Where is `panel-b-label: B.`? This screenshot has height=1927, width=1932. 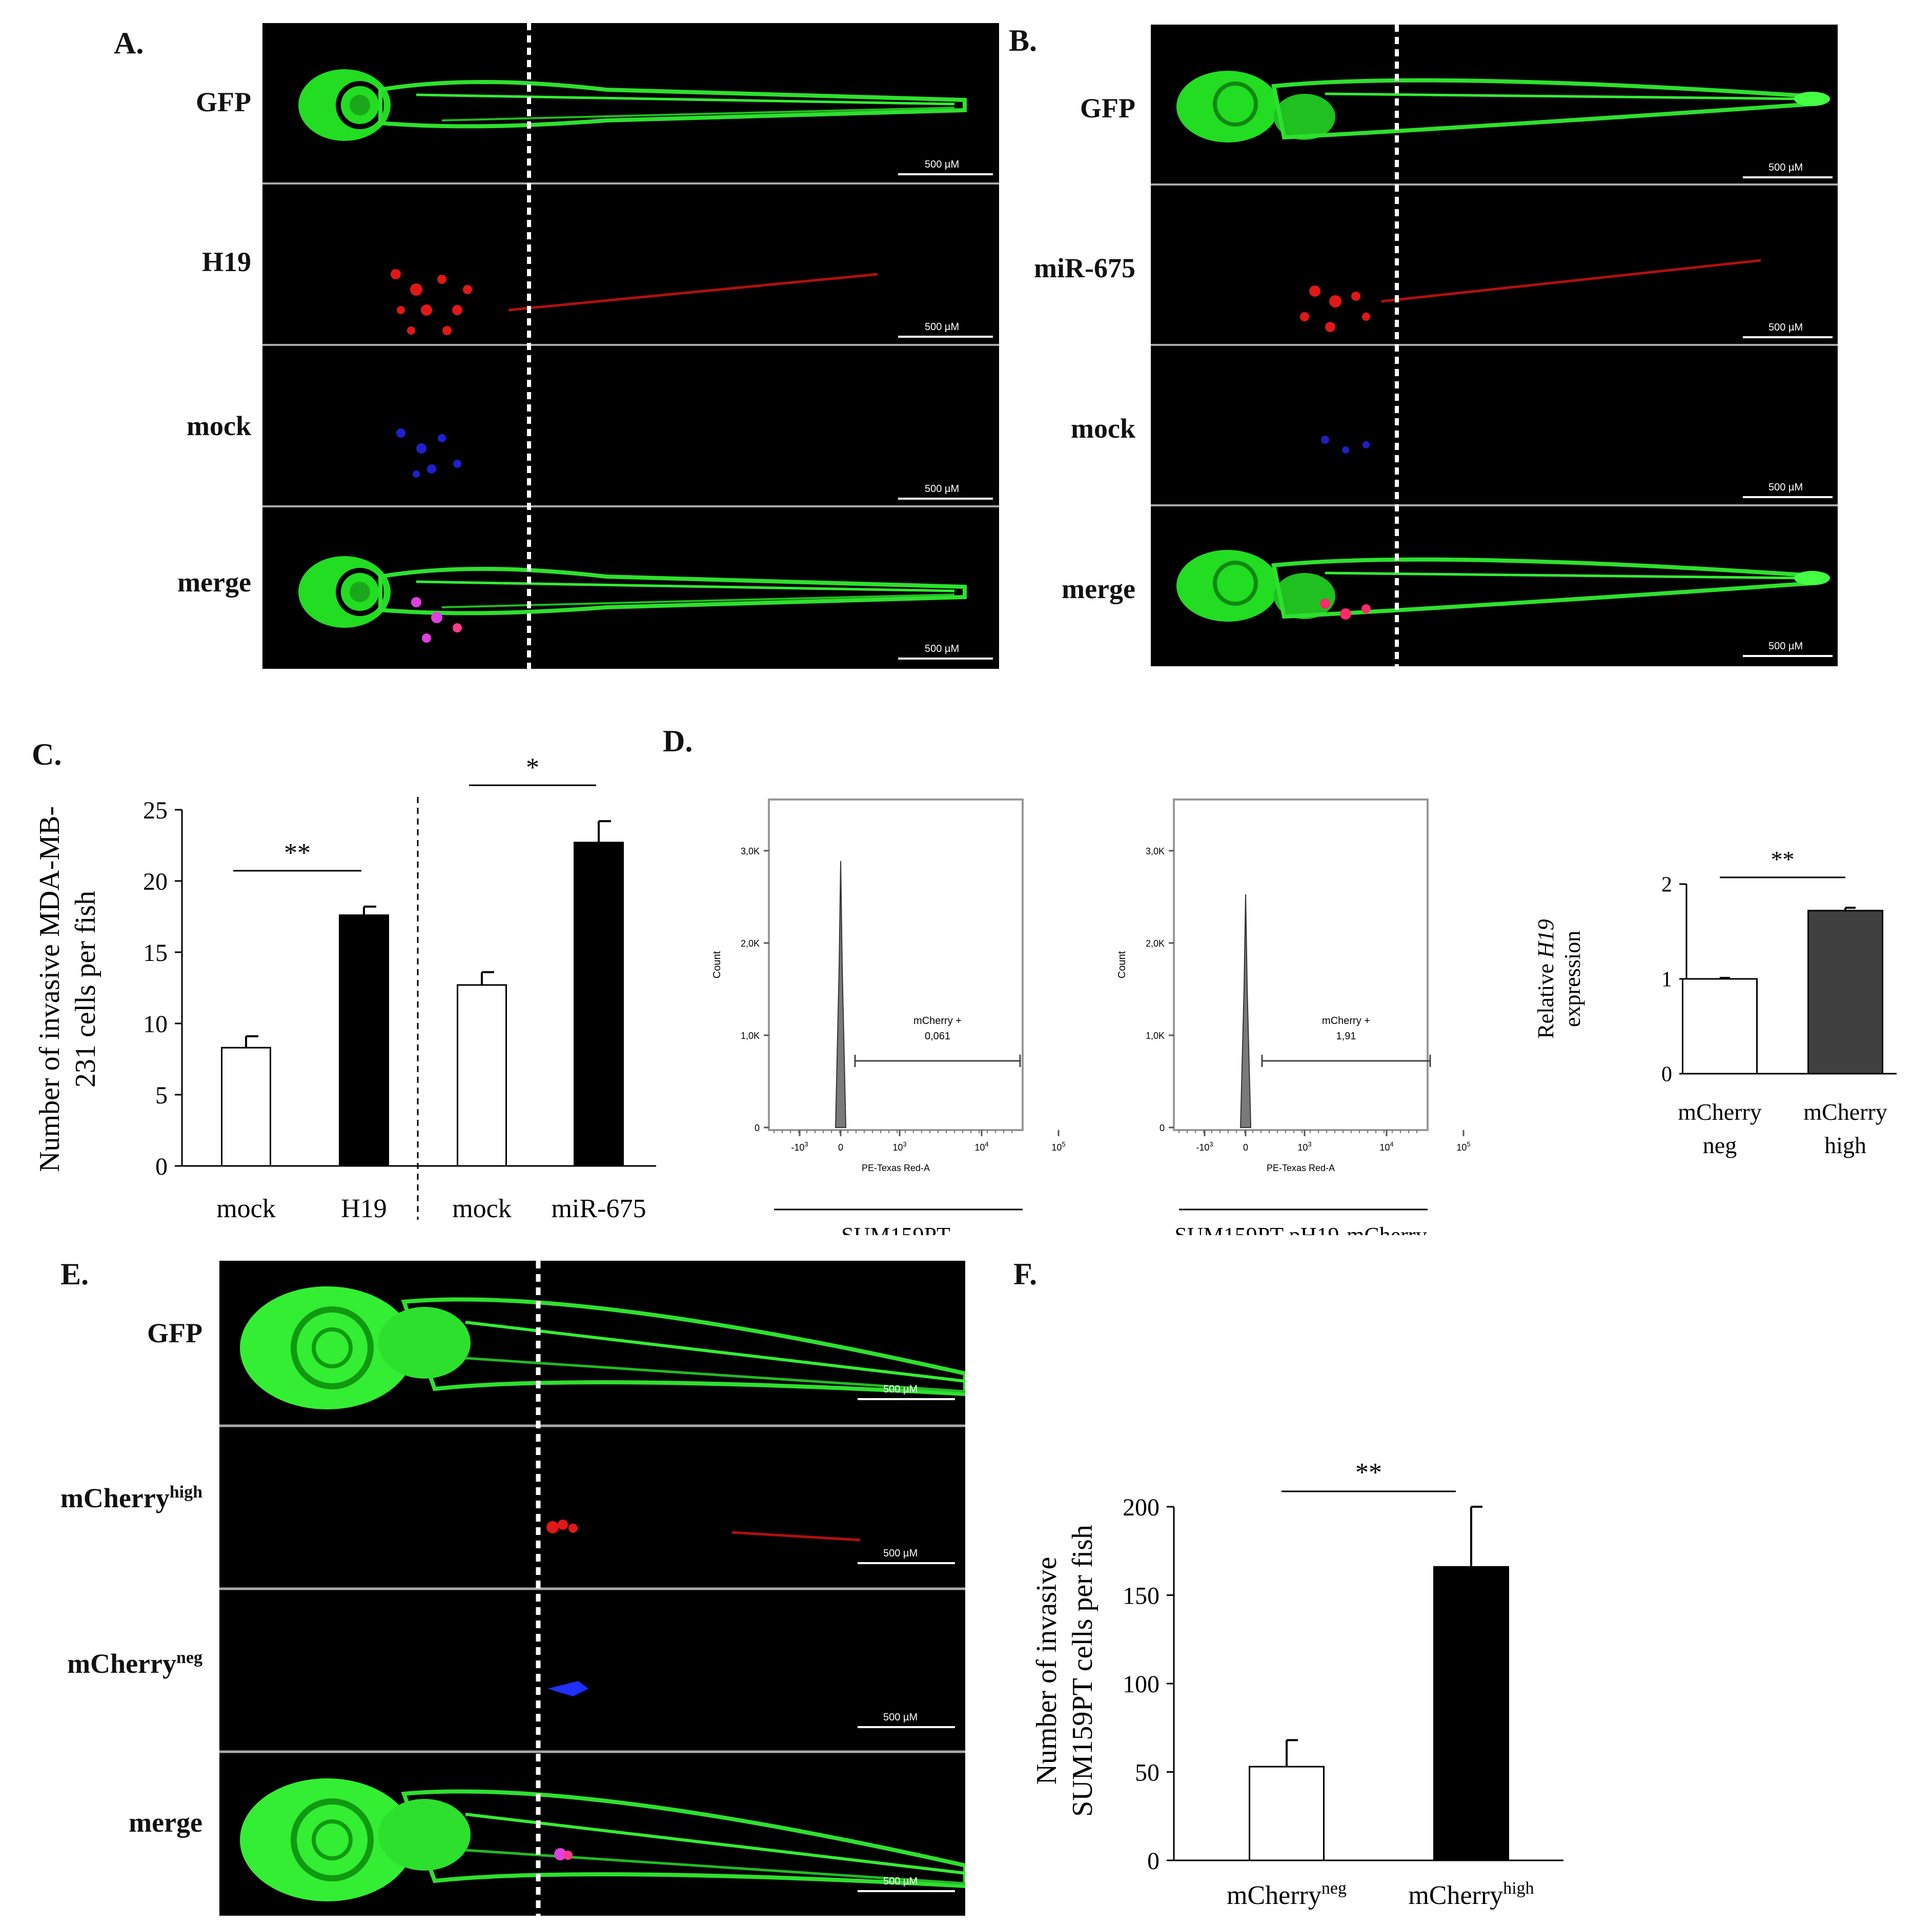
panel-b-label: B. is located at coordinates (1023, 40).